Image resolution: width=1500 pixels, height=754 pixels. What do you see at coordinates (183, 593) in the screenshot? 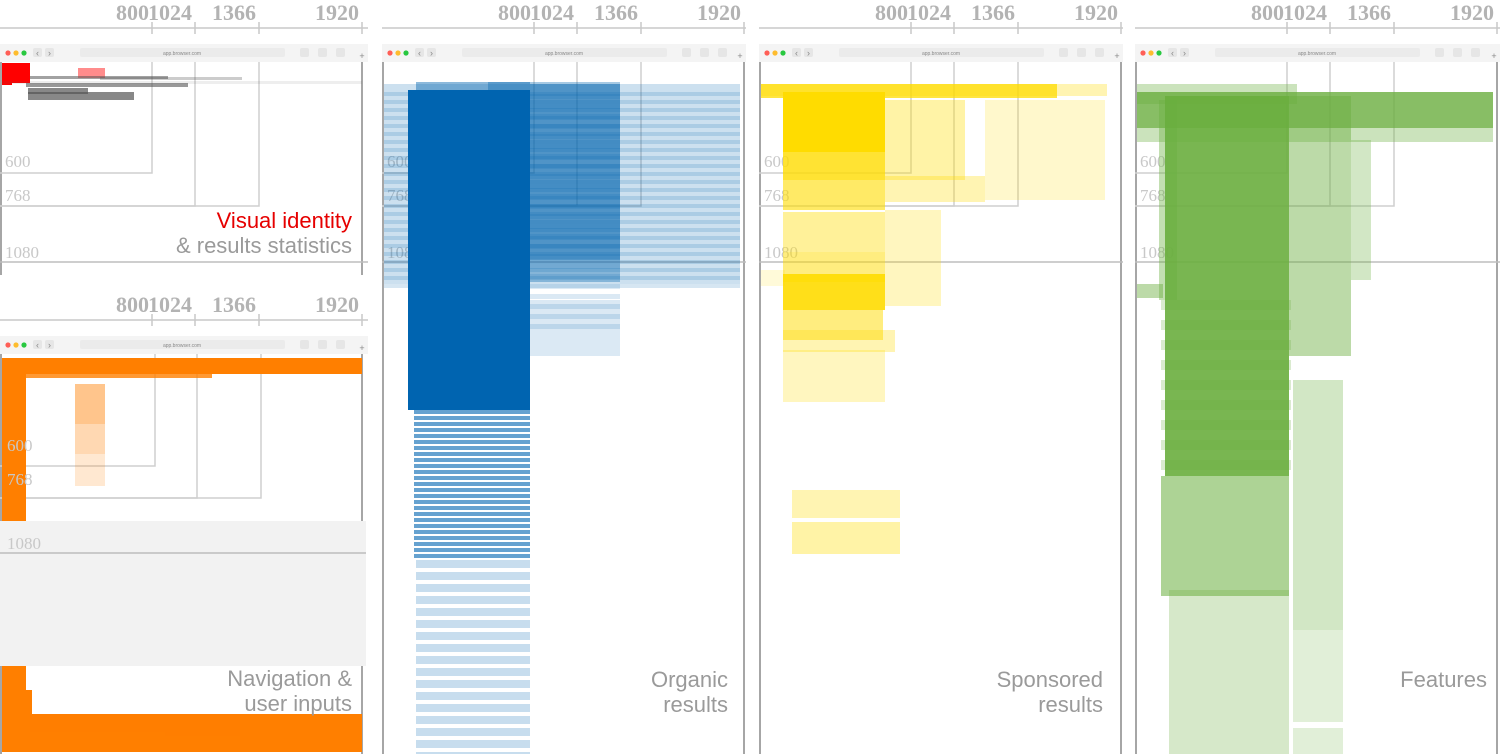
I see `below-fold-overlay` at bounding box center [183, 593].